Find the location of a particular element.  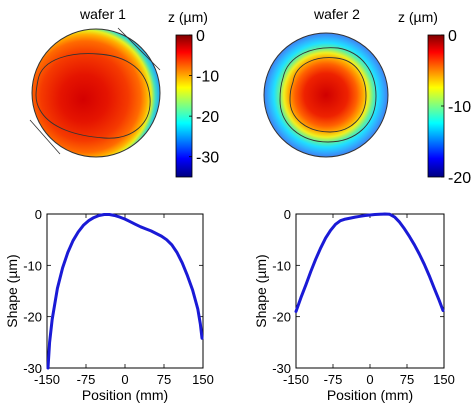

wafer-1-profile-axes-box is located at coordinates (125, 291).